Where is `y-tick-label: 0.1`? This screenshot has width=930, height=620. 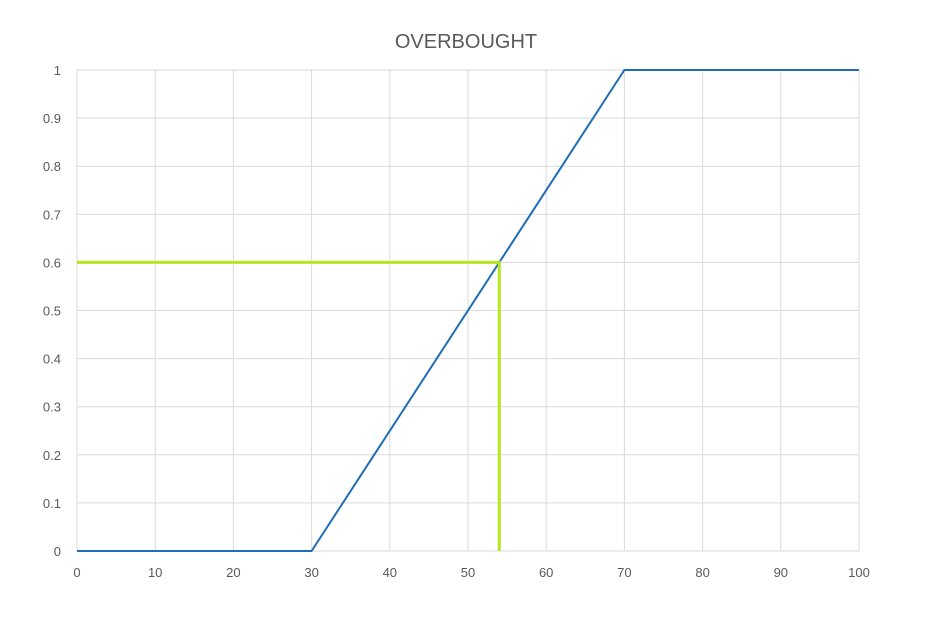
y-tick-label: 0.1 is located at coordinates (52, 503).